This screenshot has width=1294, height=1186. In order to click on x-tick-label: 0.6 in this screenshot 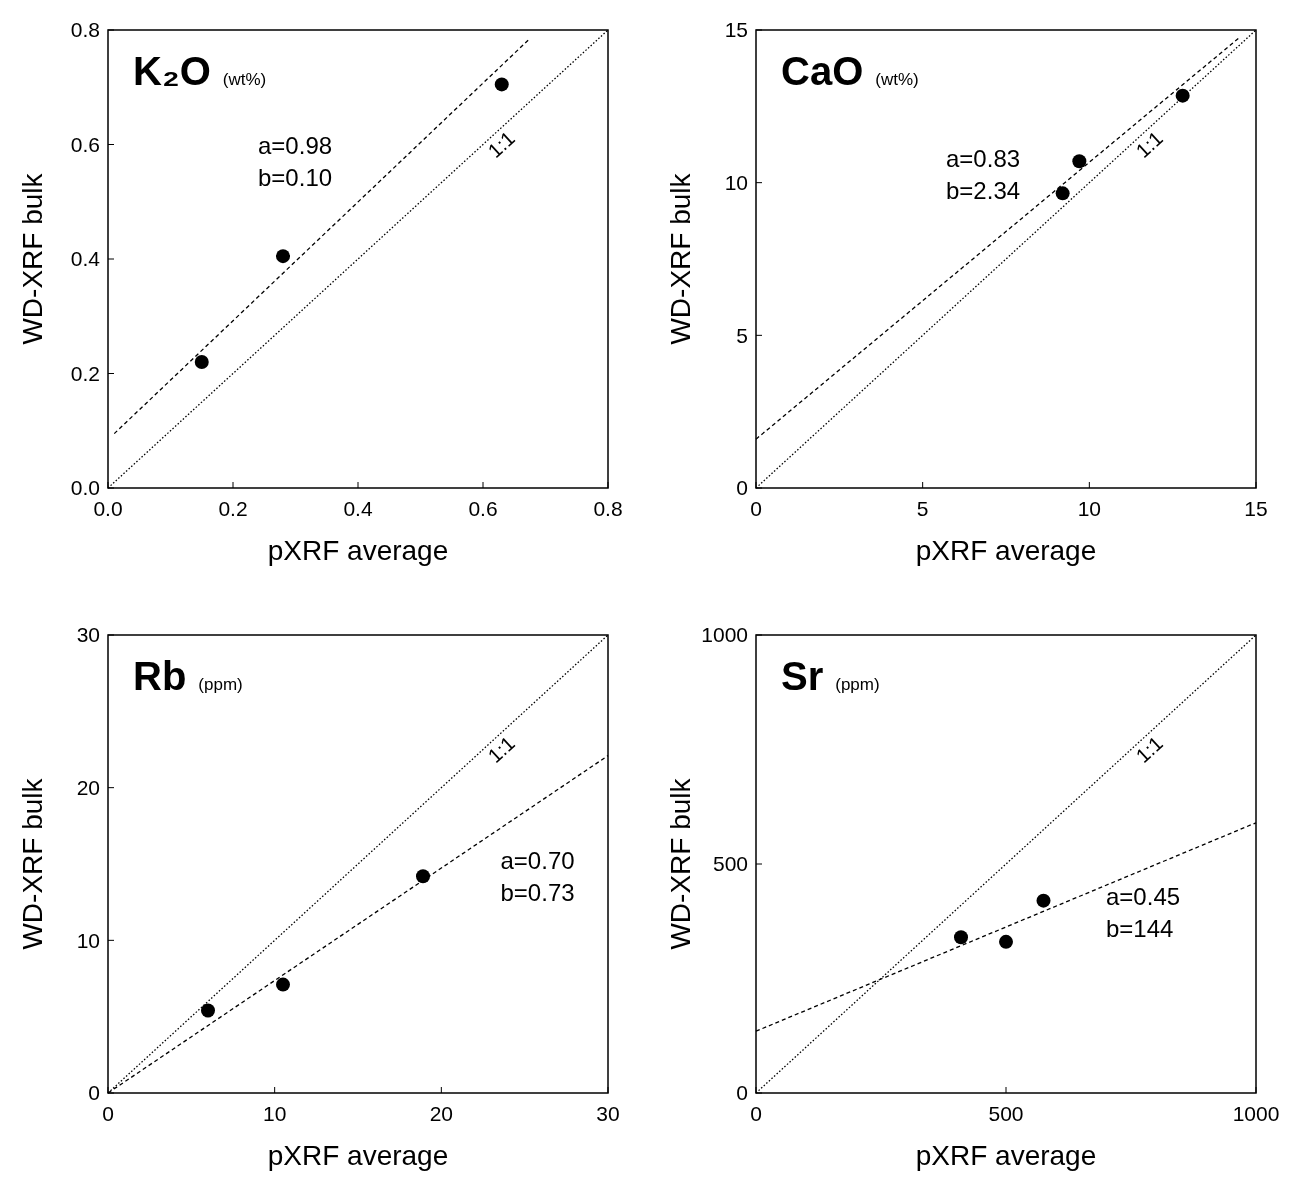, I will do `click(483, 508)`.